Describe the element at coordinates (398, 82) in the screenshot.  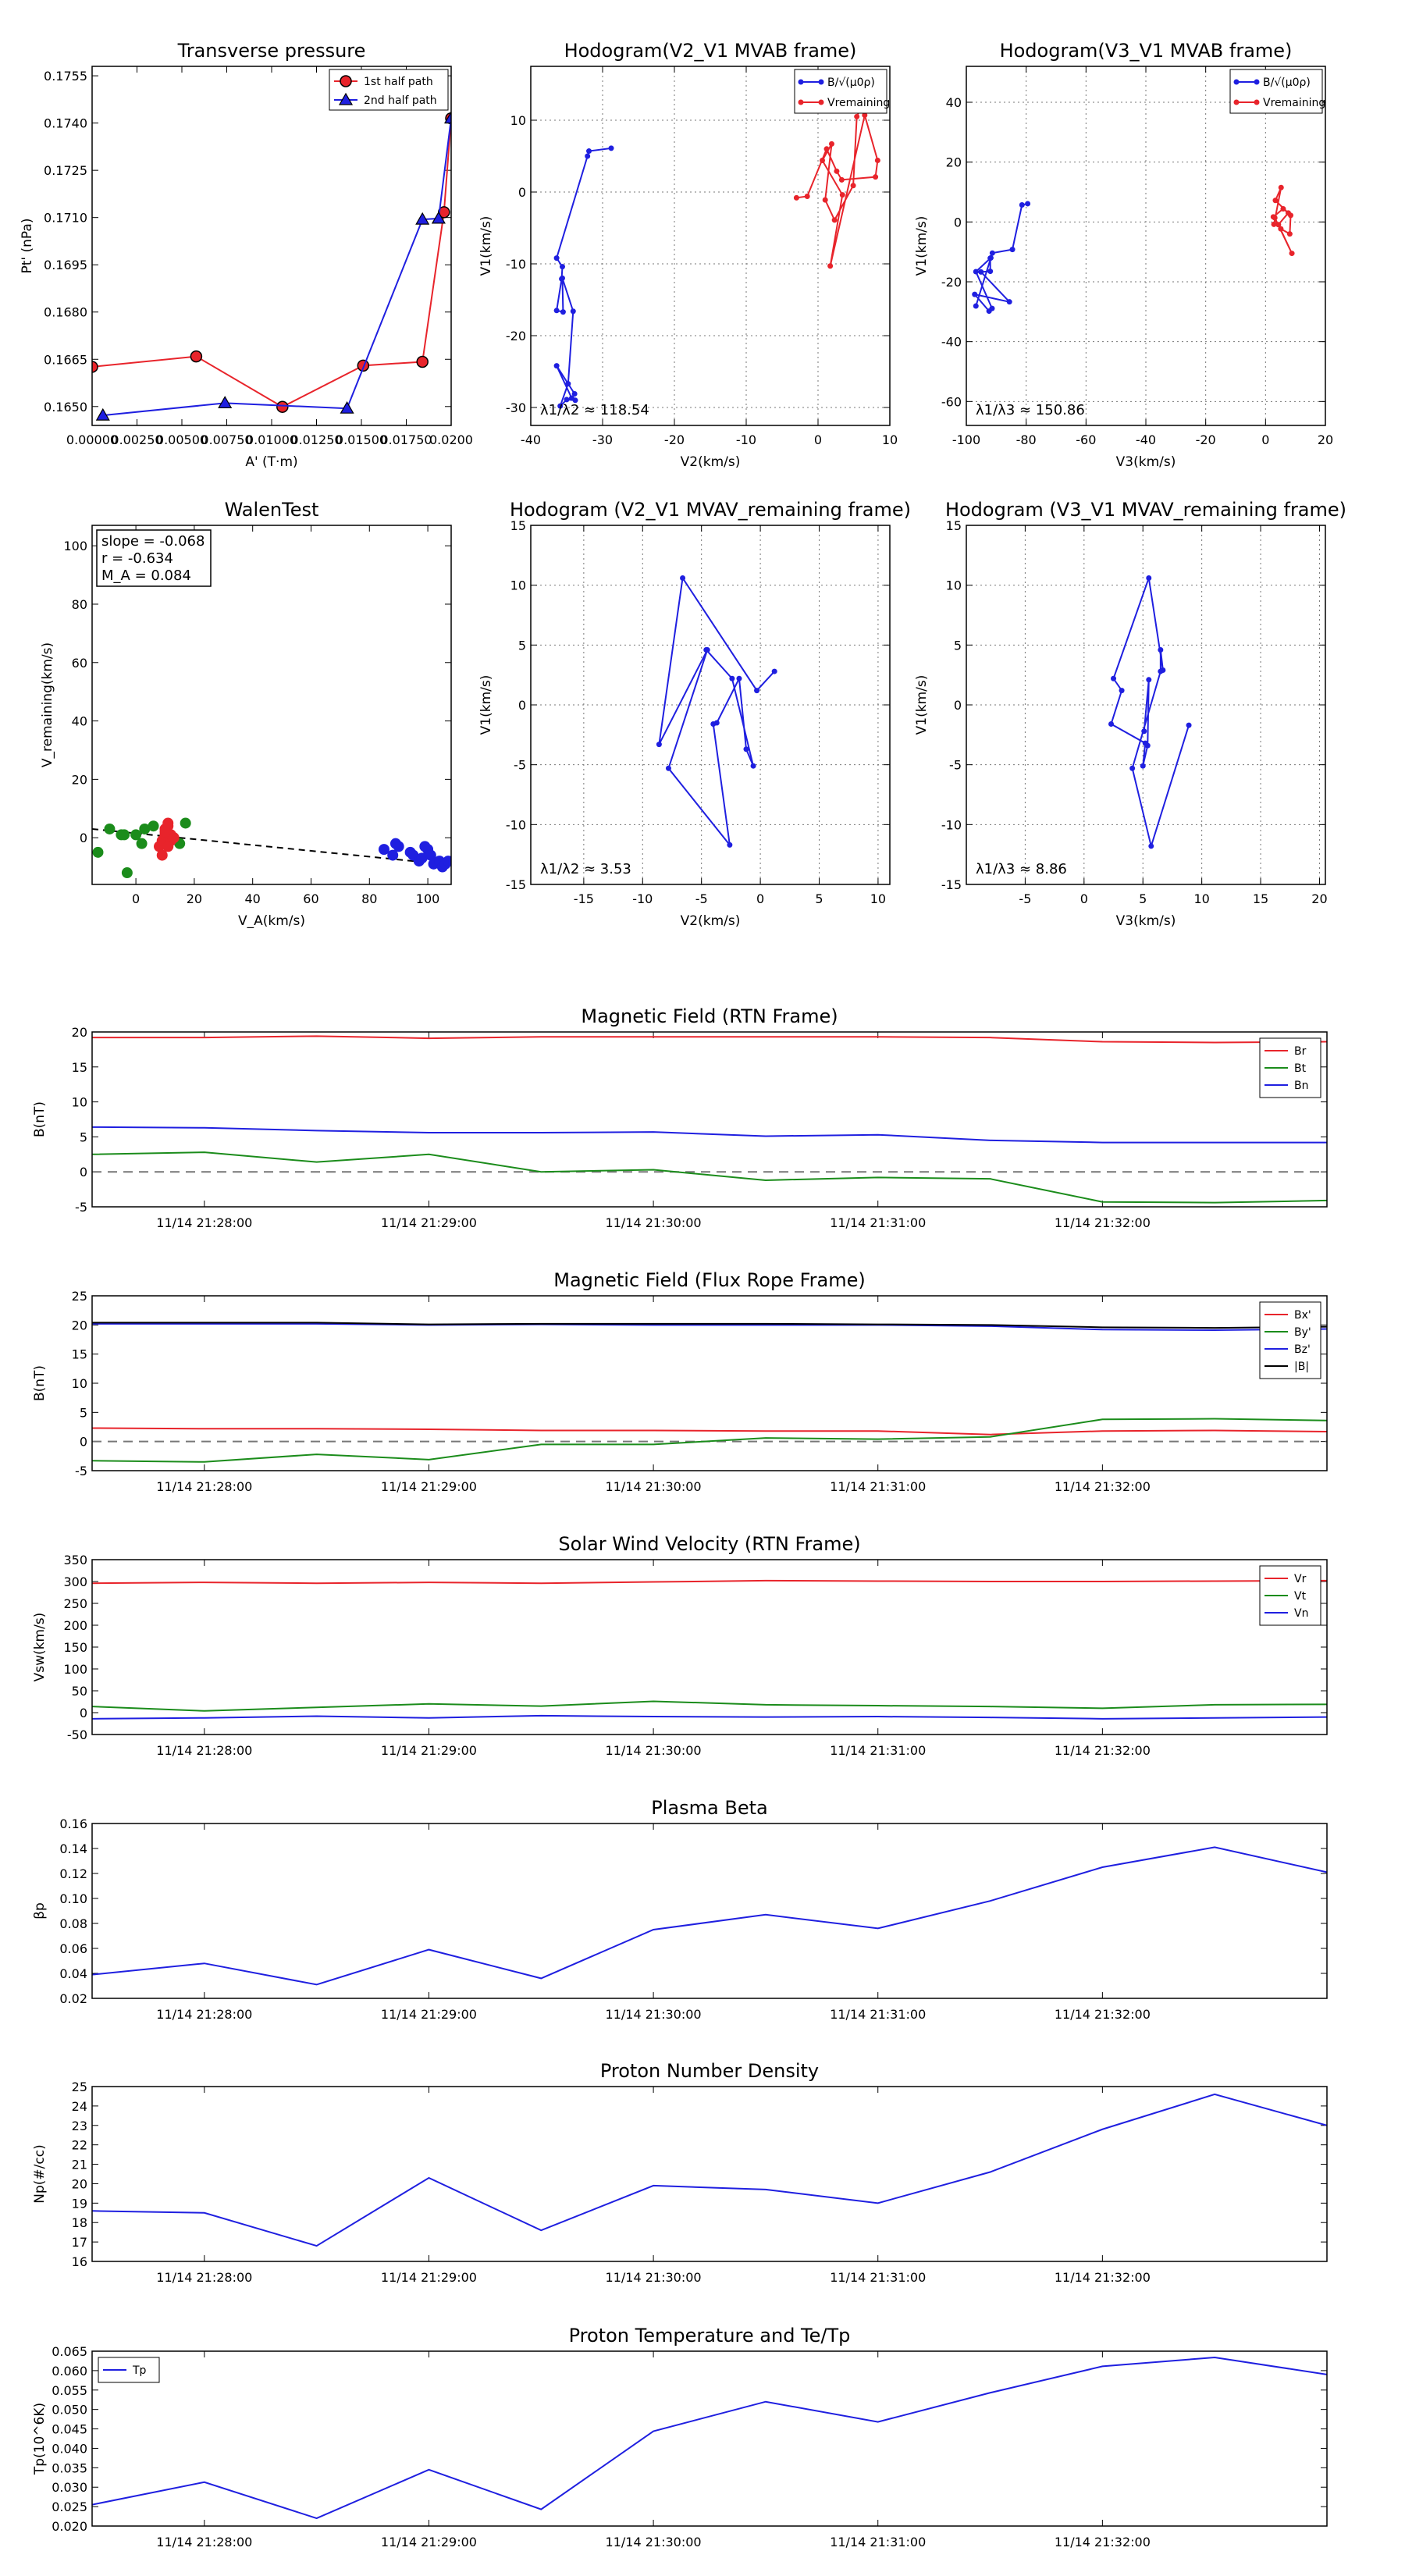
I see `legend-label: 1st half path` at that location.